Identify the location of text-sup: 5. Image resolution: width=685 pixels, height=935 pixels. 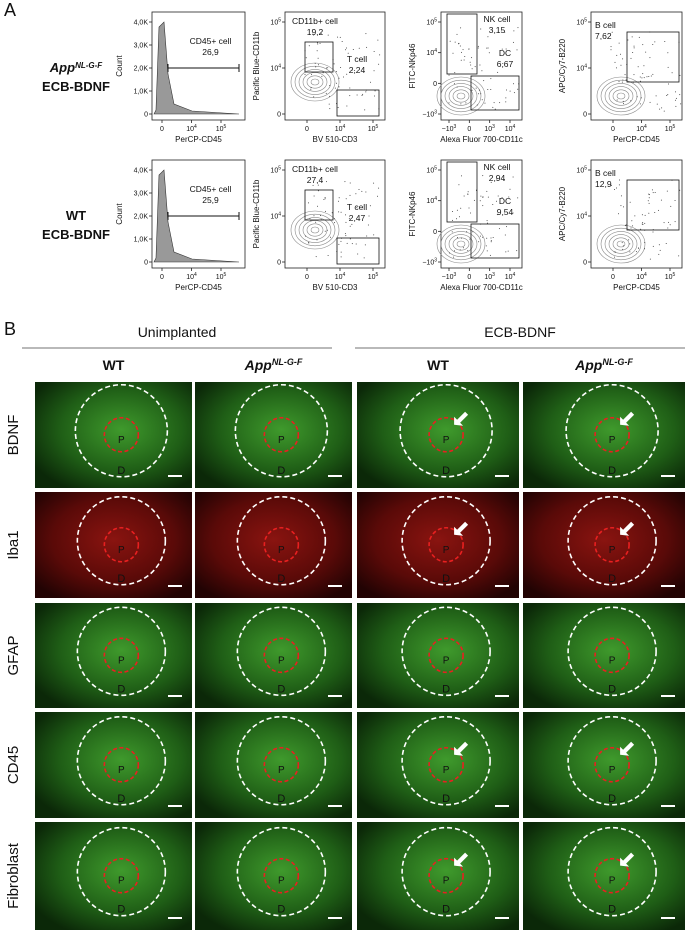
(585, 169).